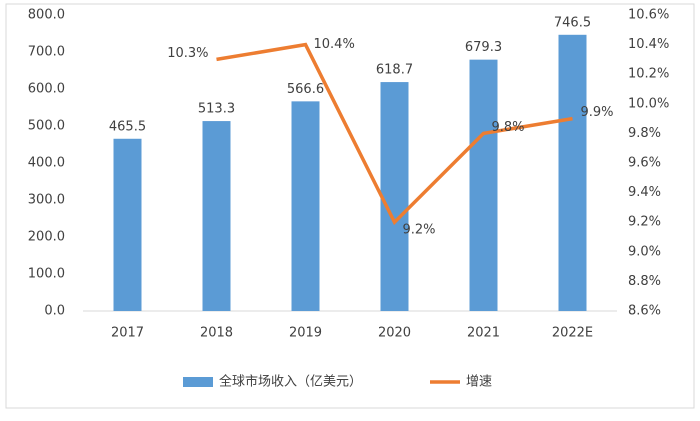 This screenshot has width=700, height=421. Describe the element at coordinates (508, 127) in the screenshot. I see `data-label: 9.8%` at that location.